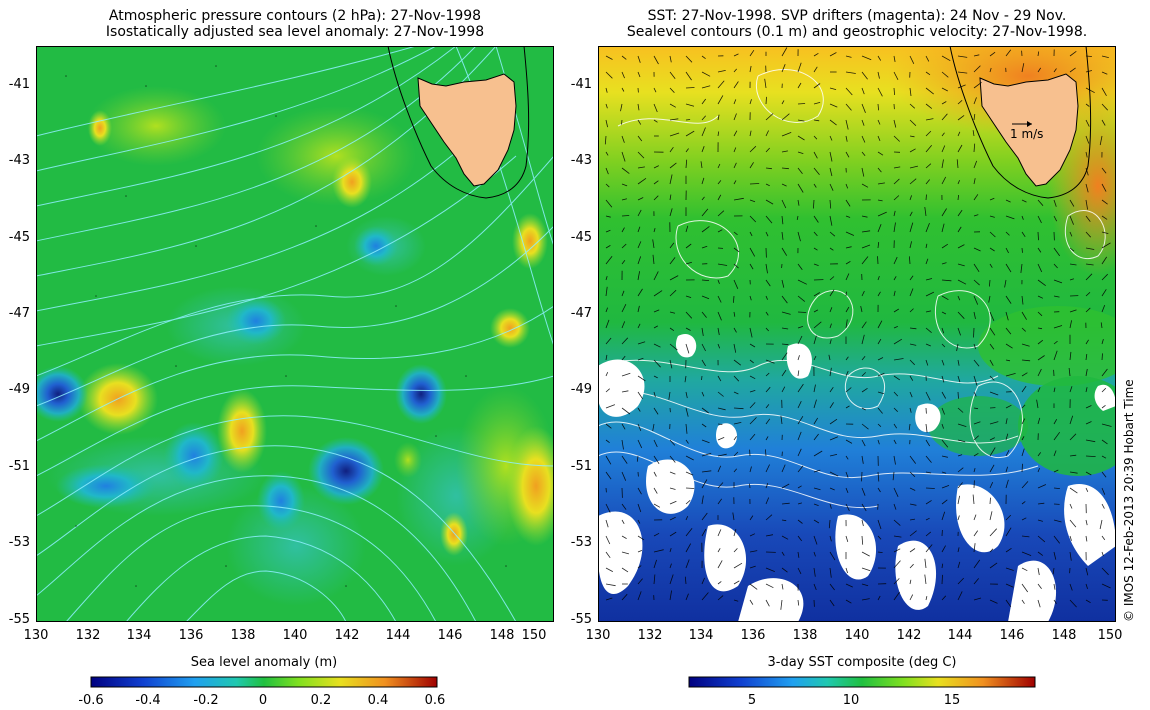 Image resolution: width=1150 pixels, height=710 pixels. Describe the element at coordinates (753, 635) in the screenshot. I see `right-lon-tick: 136` at that location.